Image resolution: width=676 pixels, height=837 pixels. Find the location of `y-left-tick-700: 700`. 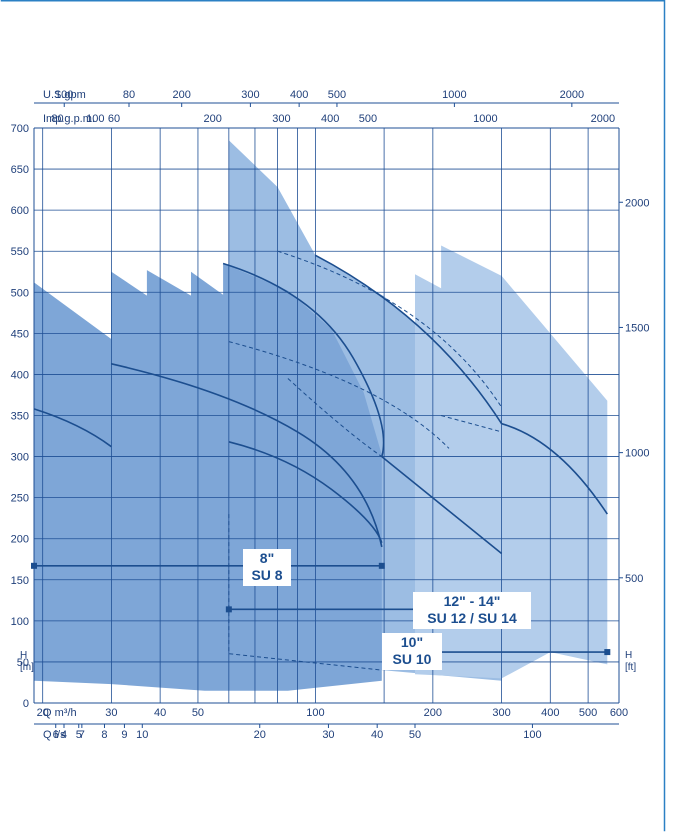

y-left-tick-700: 700 is located at coordinates (20, 129).